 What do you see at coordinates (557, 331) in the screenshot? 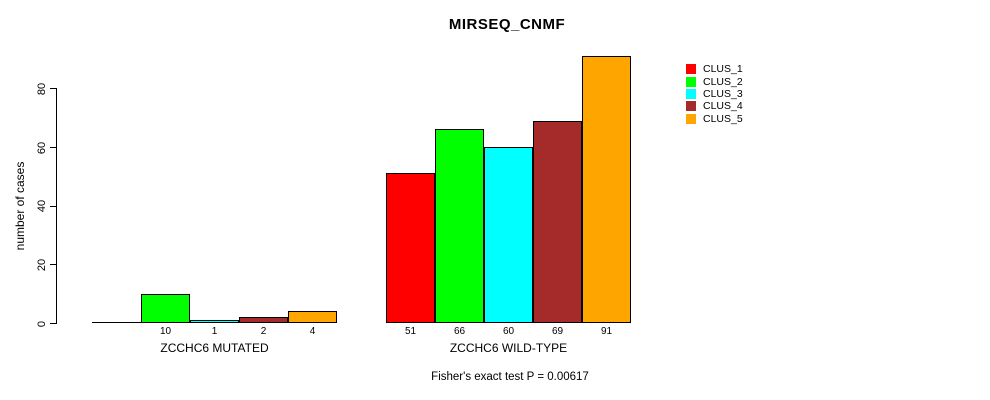
I see `bar-value-label: 69` at bounding box center [557, 331].